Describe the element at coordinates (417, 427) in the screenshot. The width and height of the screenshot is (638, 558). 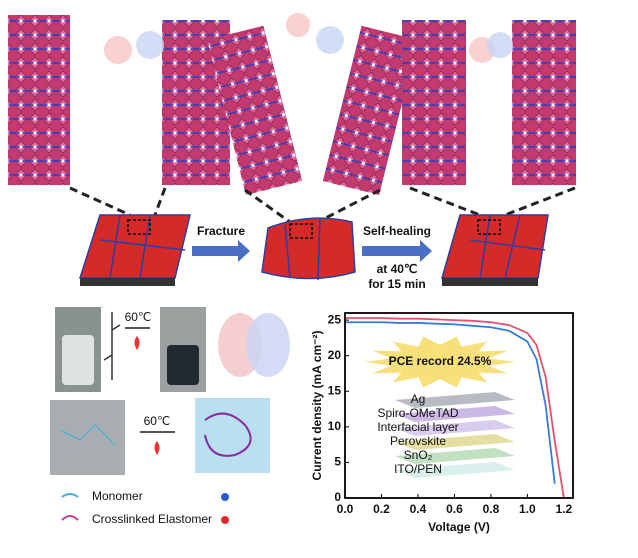
I see `layer-label: Interfacial layer` at that location.